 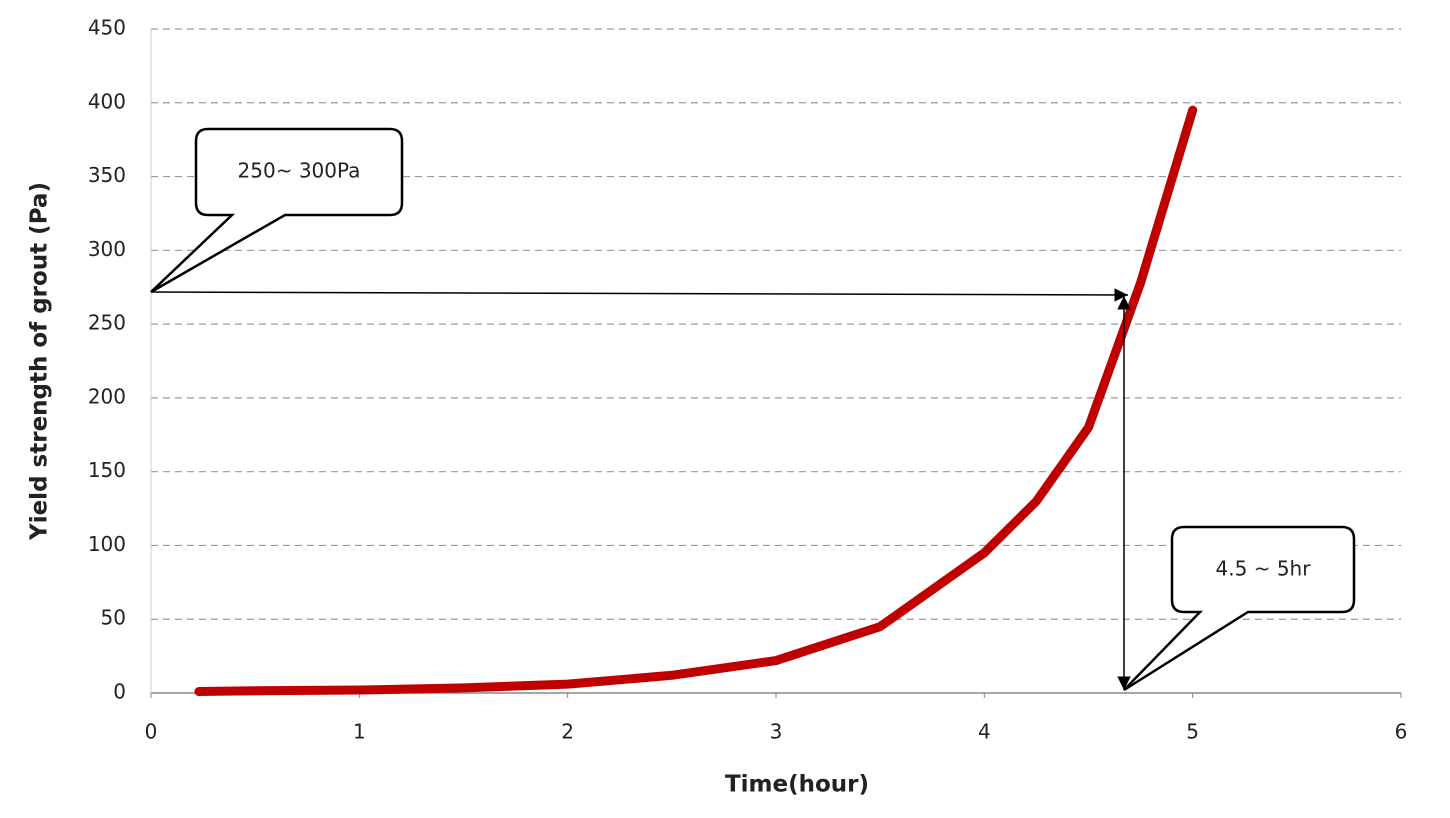 I want to click on x-tick-label: 6, so click(x=1401, y=732).